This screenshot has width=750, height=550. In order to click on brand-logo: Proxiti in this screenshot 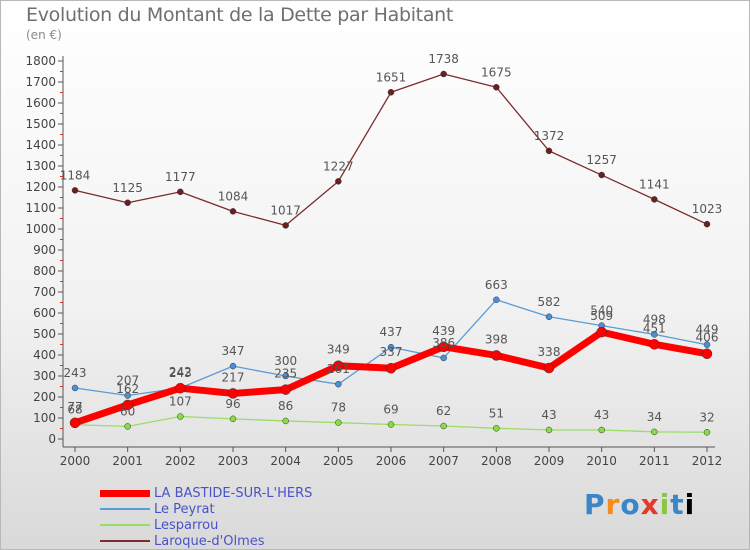, I will do `click(639, 504)`.